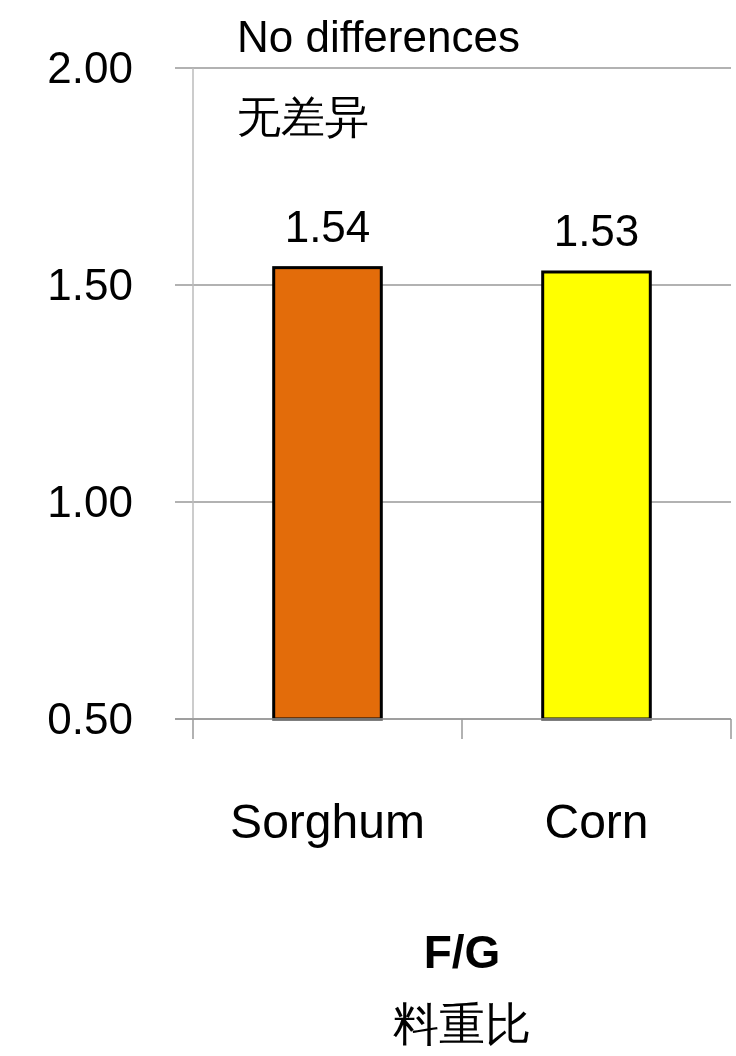 This screenshot has width=736, height=1056. What do you see at coordinates (90, 718) in the screenshot?
I see `y-tick-label: 0.50` at bounding box center [90, 718].